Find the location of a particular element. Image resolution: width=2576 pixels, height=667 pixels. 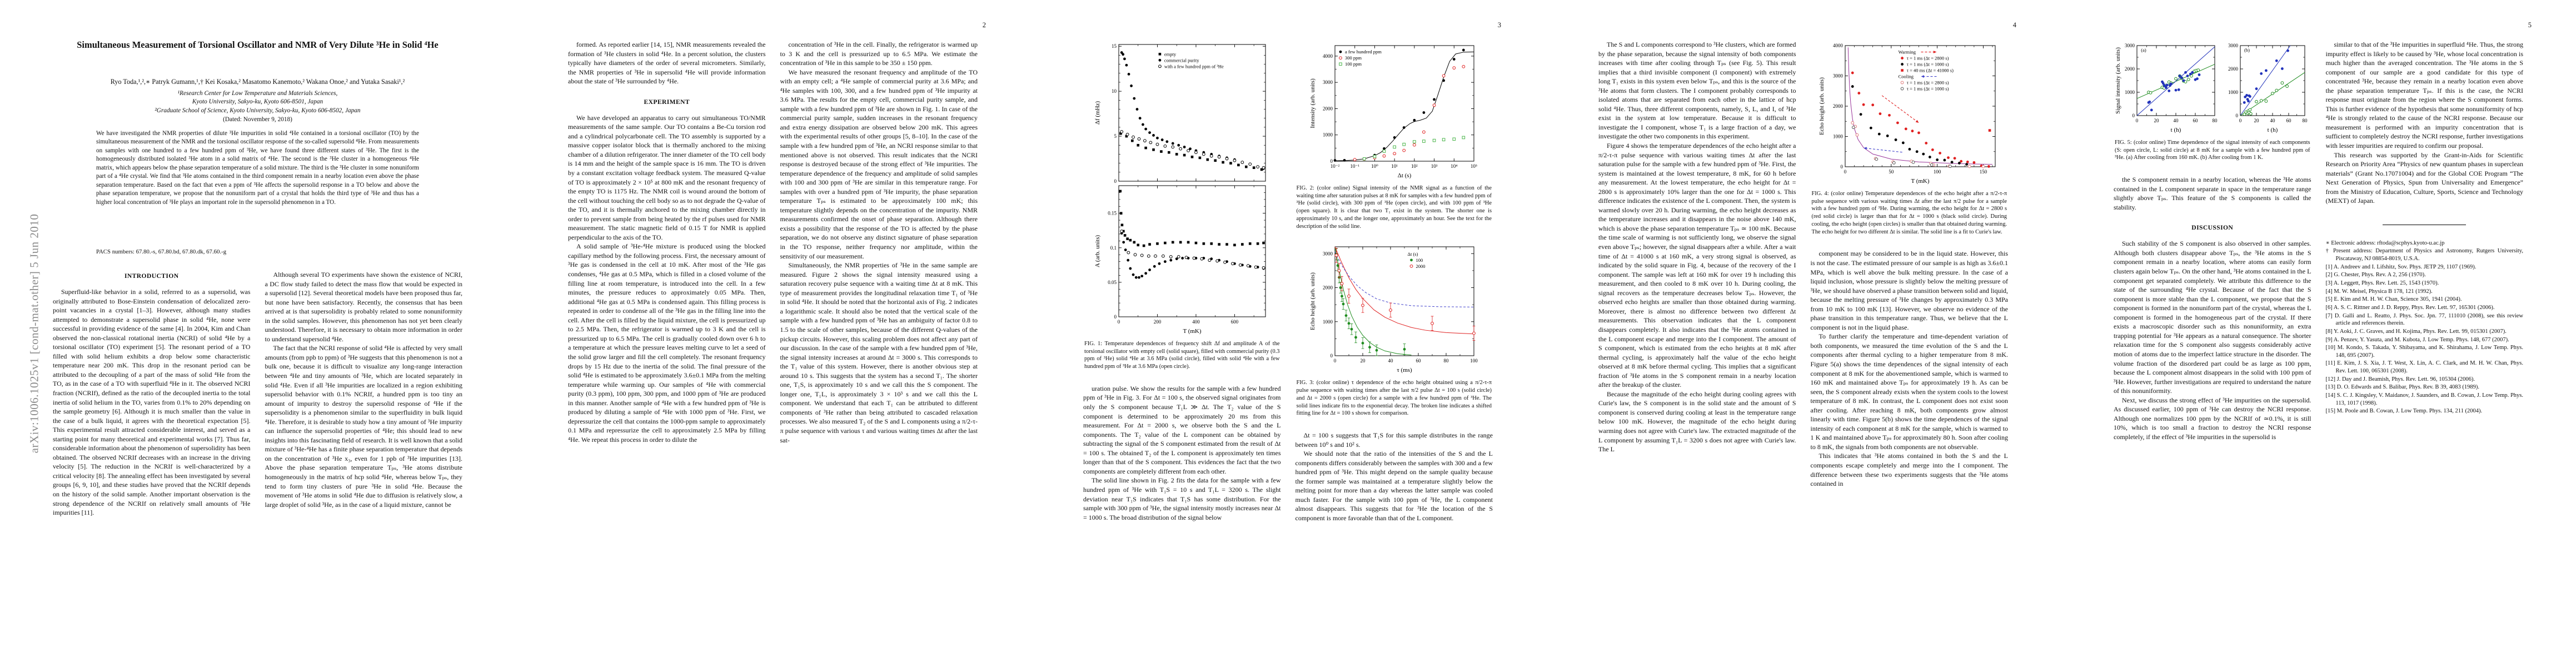

svg-text: 10² is located at coordinates (1414, 166).